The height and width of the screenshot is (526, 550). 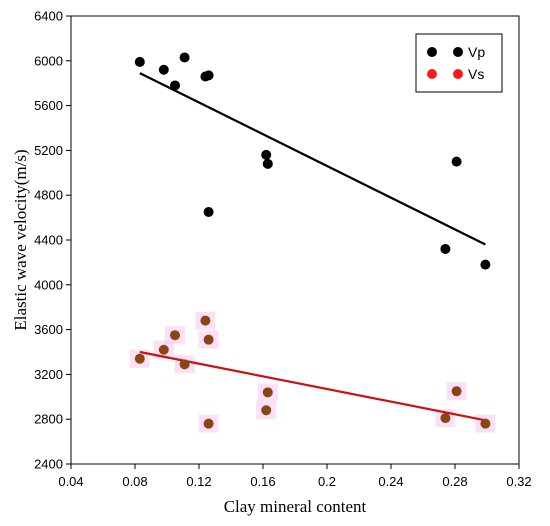 What do you see at coordinates (48, 329) in the screenshot?
I see `y-tick-label: 3600` at bounding box center [48, 329].